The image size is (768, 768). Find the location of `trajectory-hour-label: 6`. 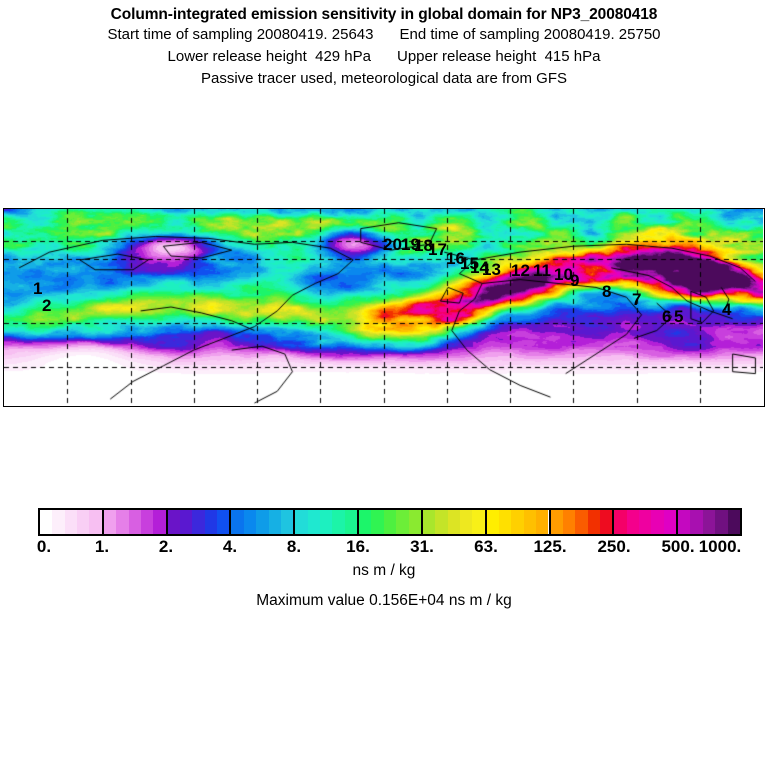

trajectory-hour-label: 6 is located at coordinates (667, 316).